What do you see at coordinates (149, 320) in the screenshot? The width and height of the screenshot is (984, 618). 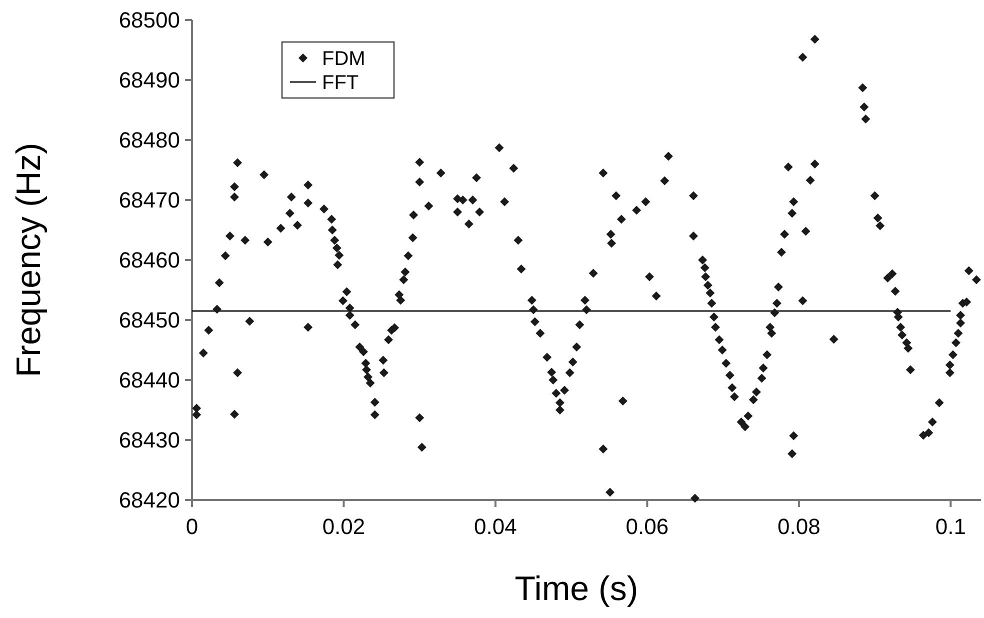 I see `y-tick-label: 68450` at bounding box center [149, 320].